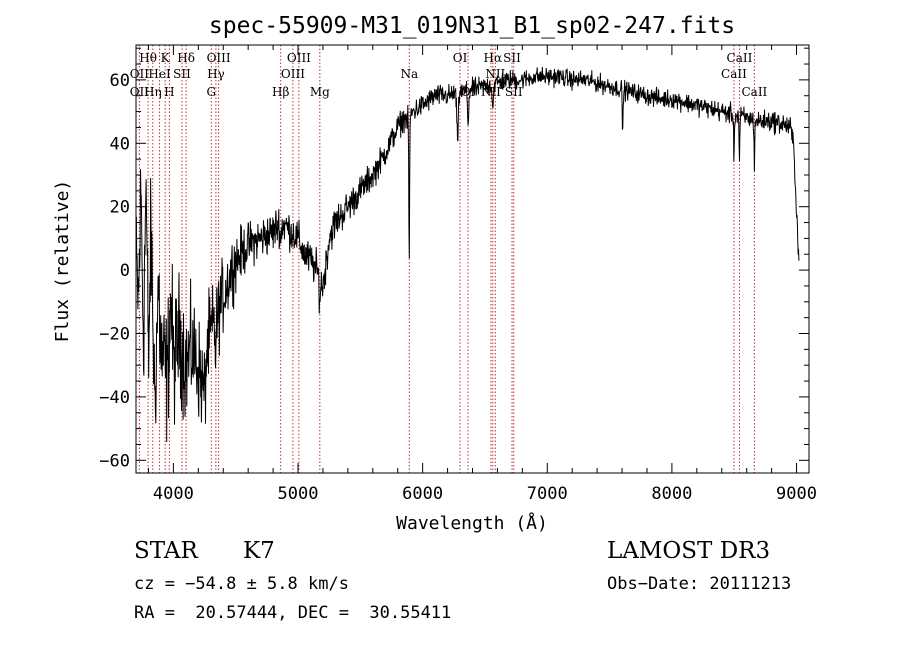 The width and height of the screenshot is (900, 649). What do you see at coordinates (547, 494) in the screenshot?
I see `x-tick-label: 7000` at bounding box center [547, 494].